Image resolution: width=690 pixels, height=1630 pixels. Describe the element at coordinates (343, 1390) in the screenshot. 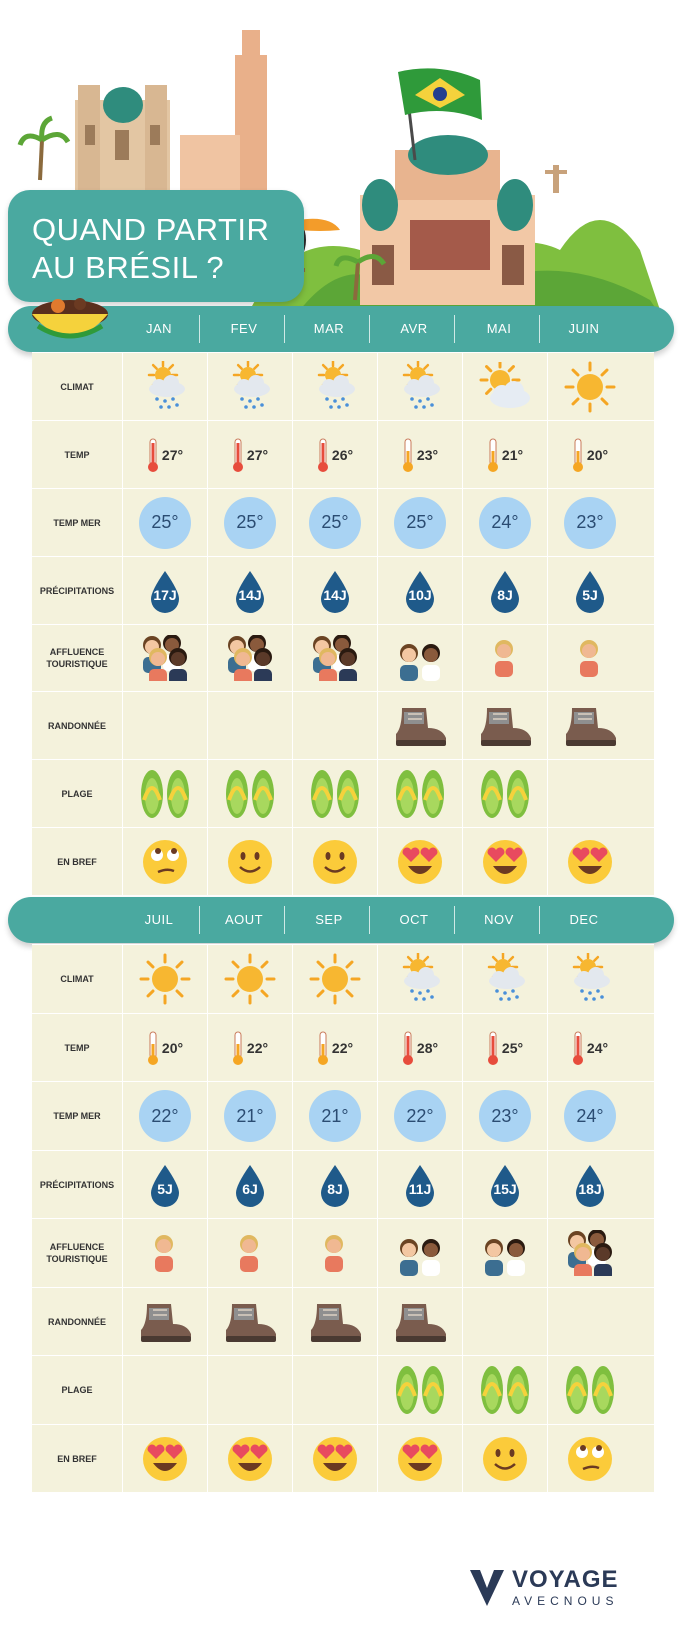

I see `row-plage: PLAGE` at that location.